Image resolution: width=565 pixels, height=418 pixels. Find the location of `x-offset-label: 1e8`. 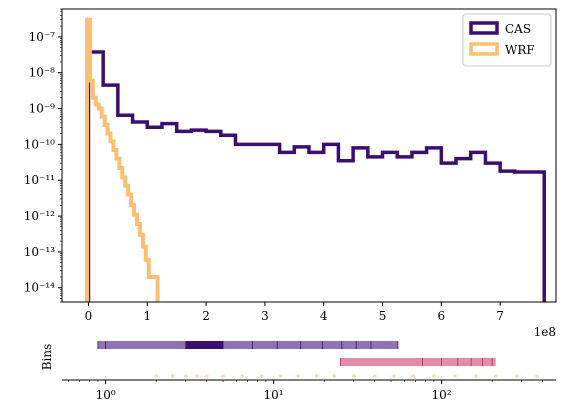

x-offset-label: 1e8 is located at coordinates (545, 332).